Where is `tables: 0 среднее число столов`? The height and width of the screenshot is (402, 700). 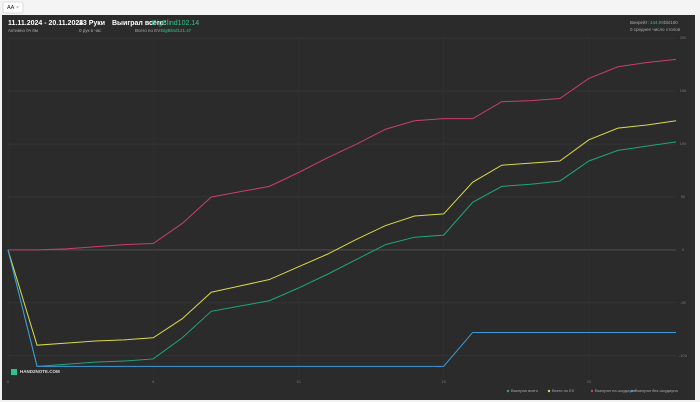 tables: 0 среднее число столов is located at coordinates (655, 29).